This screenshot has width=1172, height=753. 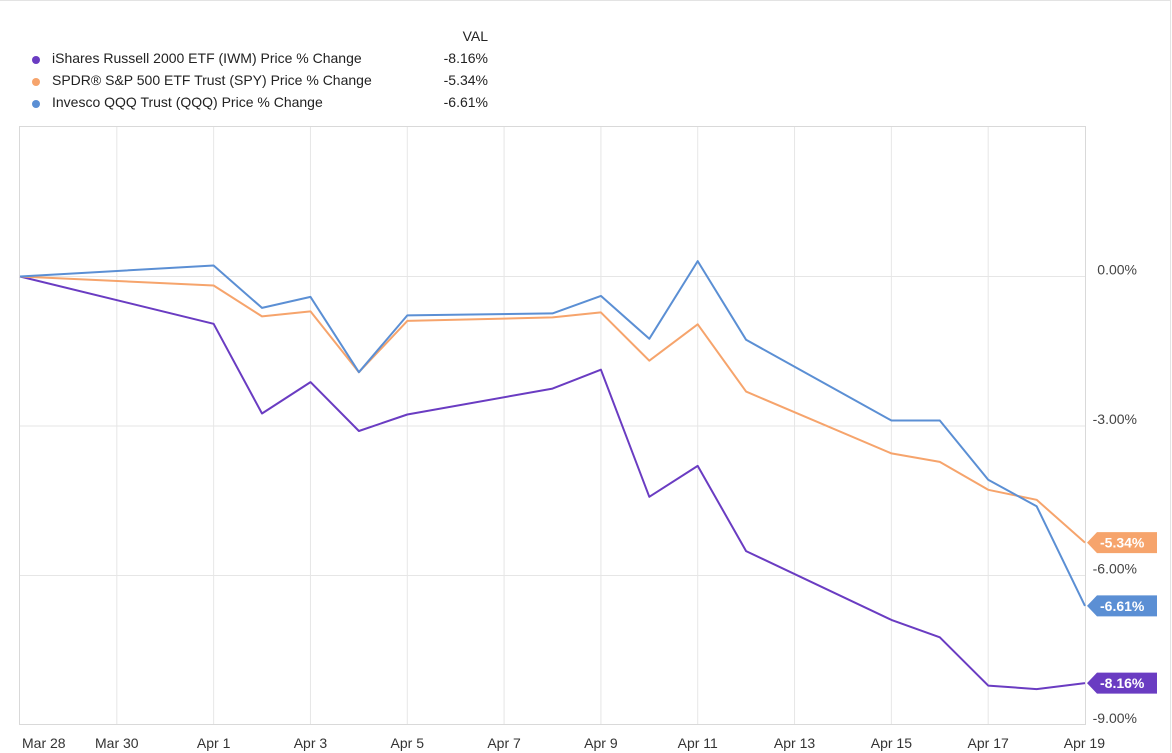 I want to click on legend-value-spy: -5.34%, so click(x=465, y=80).